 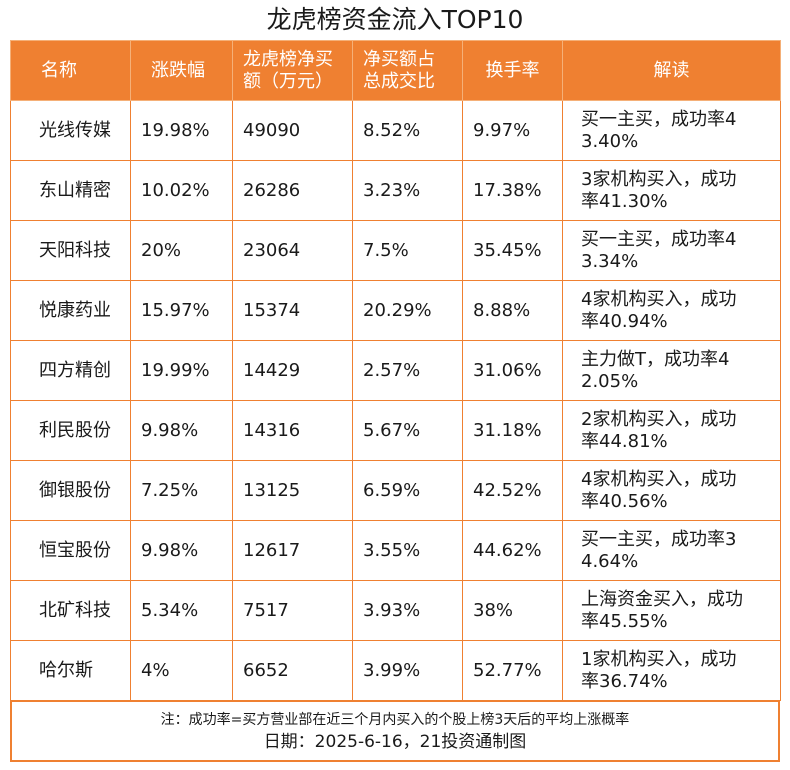 I want to click on table-row: 哈尔斯 4% 6652 3.99% 52.77% 1家机构买入，成功 率36.74%, so click(x=395, y=670).